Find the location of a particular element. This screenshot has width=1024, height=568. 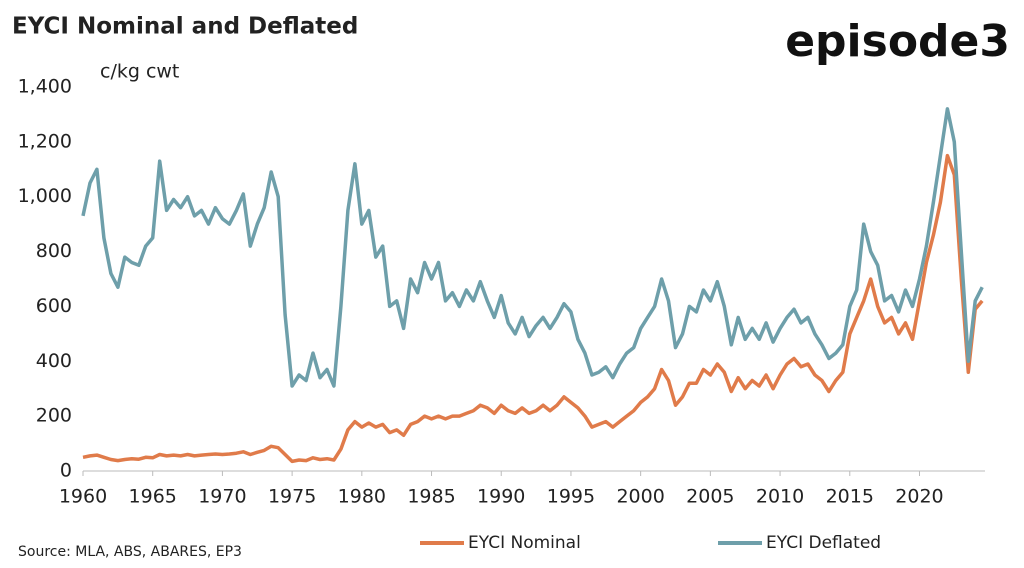

x-tick-label: 1965 is located at coordinates (153, 497).